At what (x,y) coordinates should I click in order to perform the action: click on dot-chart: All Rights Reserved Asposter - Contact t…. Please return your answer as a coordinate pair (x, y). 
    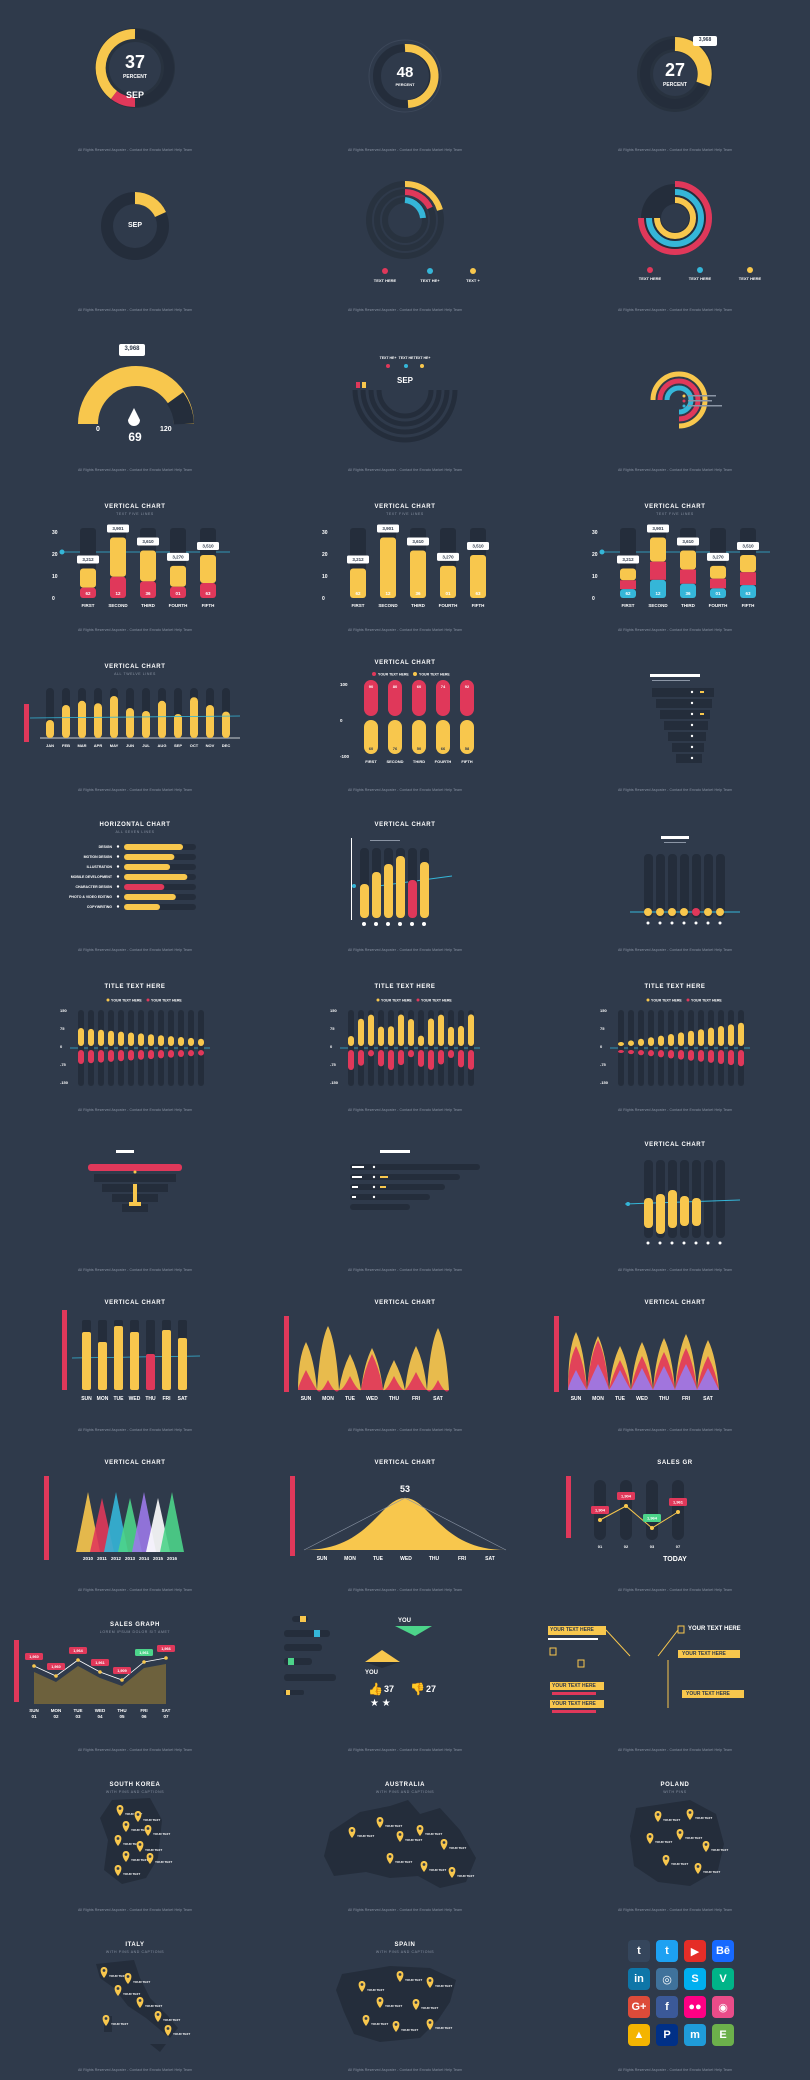
    Looking at the image, I should click on (675, 880).